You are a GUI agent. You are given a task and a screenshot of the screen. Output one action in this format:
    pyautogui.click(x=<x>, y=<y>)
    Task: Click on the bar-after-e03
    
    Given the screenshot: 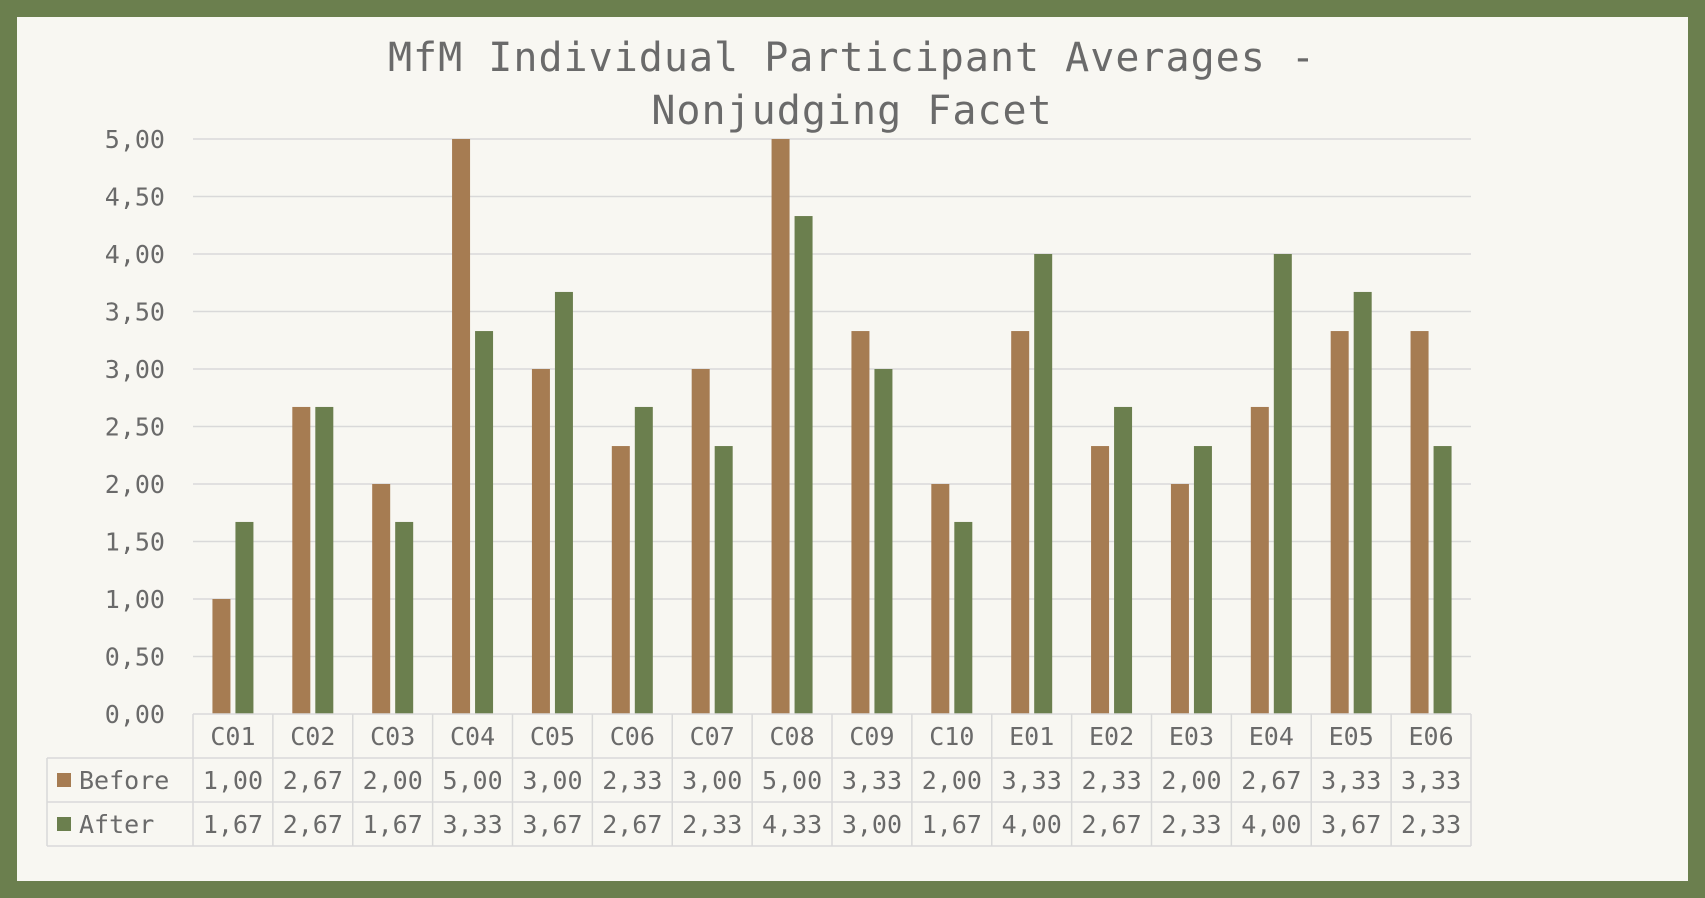 What is the action you would take?
    pyautogui.click(x=1202, y=580)
    